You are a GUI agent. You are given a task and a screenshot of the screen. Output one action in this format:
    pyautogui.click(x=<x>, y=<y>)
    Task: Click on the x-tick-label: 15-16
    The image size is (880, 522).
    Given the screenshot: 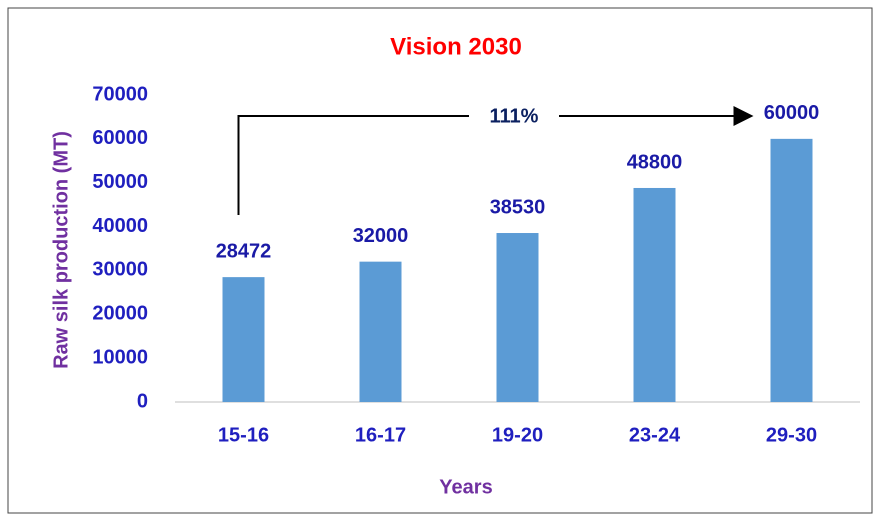 What is the action you would take?
    pyautogui.click(x=243, y=435)
    